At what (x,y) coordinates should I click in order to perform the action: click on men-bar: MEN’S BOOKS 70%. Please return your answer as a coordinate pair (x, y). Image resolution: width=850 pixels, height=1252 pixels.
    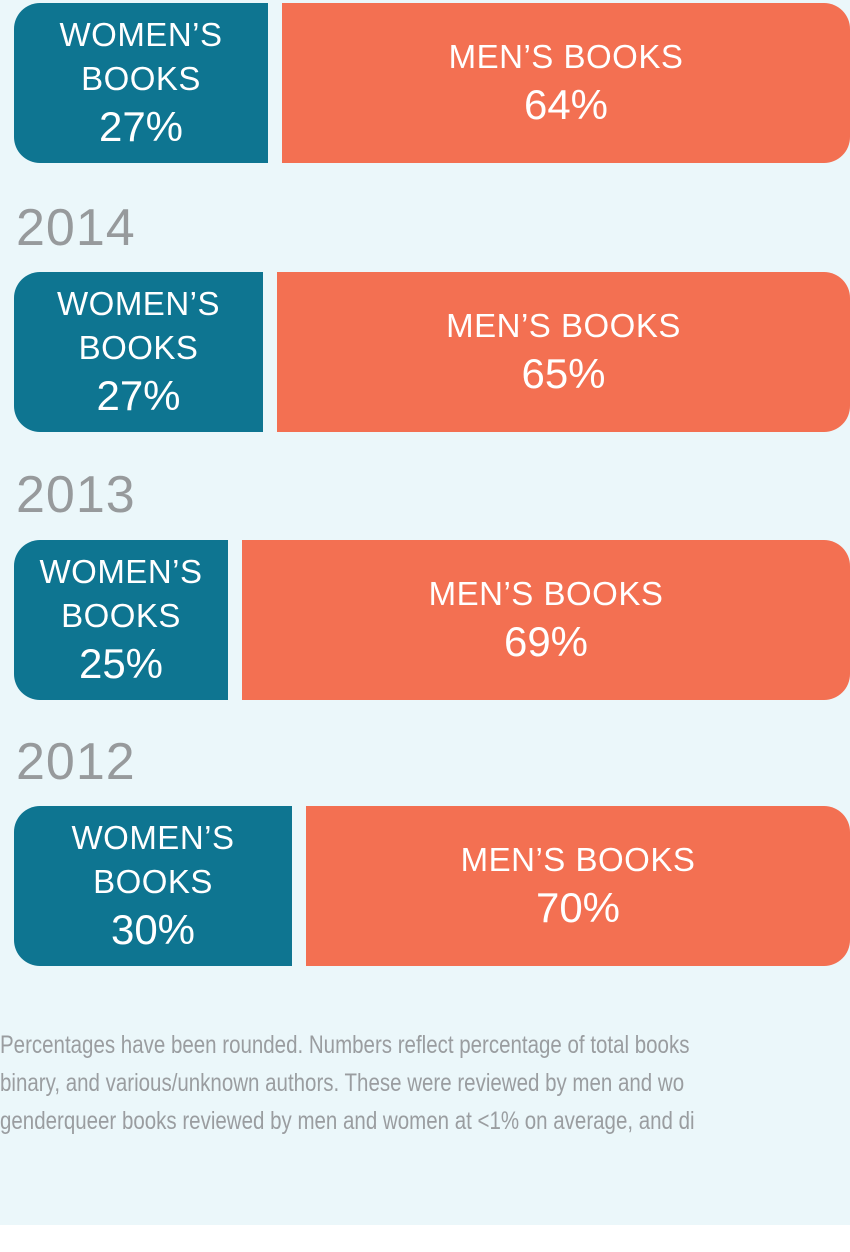
    Looking at the image, I should click on (578, 886).